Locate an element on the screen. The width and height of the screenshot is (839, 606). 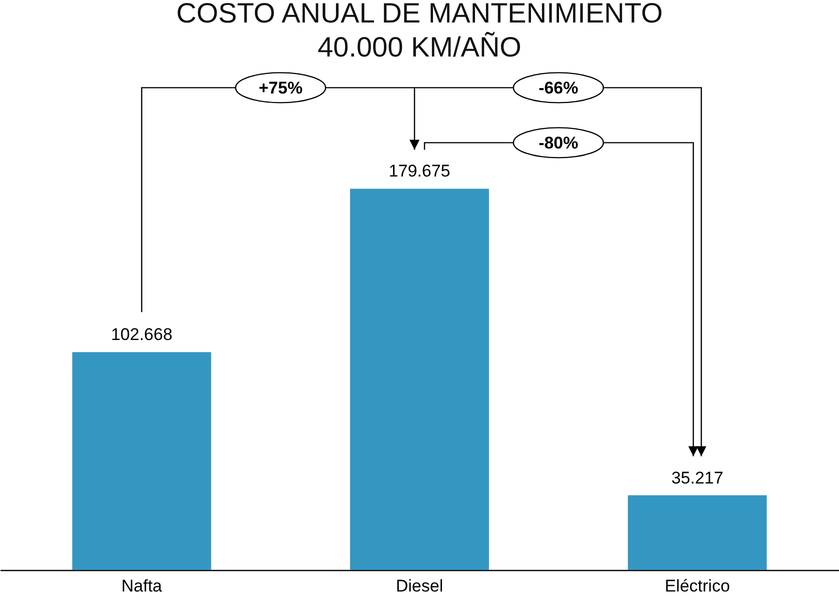
data-label: 35.217 is located at coordinates (697, 478).